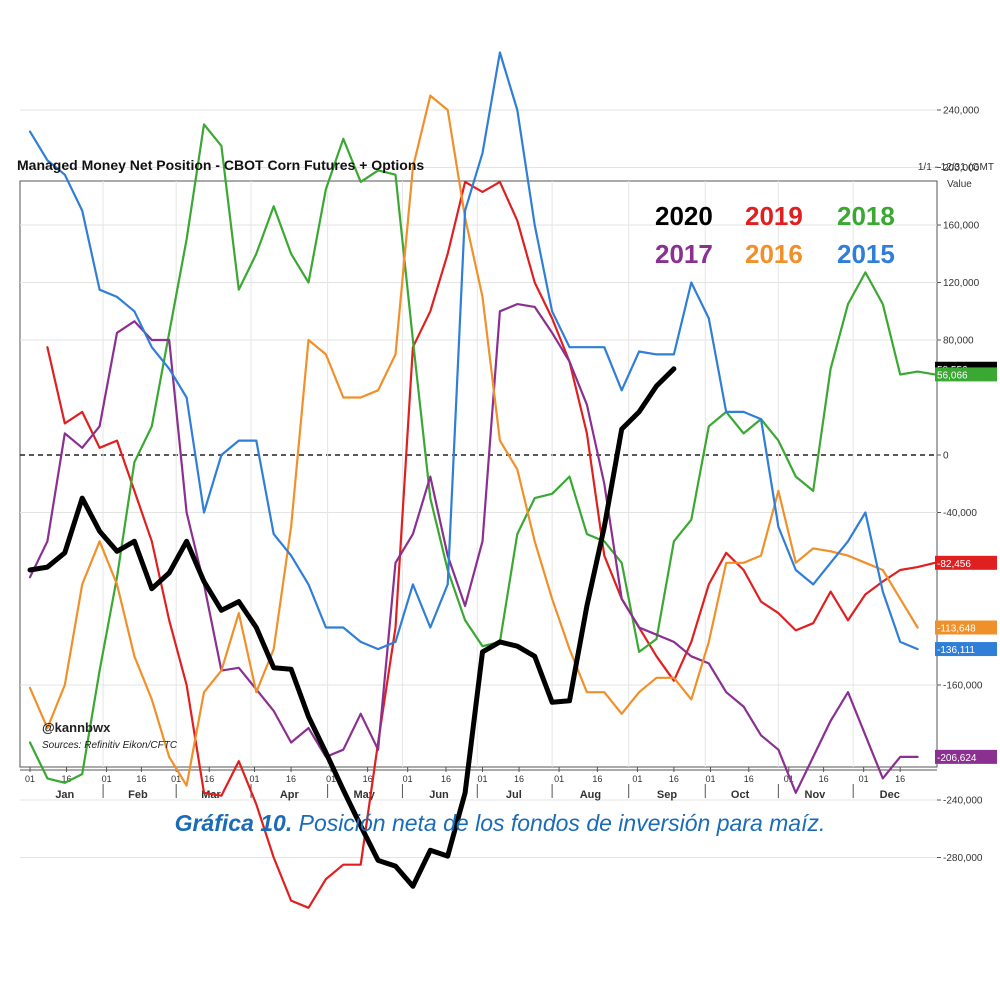 The width and height of the screenshot is (1000, 1000). I want to click on legend-entry-2019: 2019, so click(774, 216).